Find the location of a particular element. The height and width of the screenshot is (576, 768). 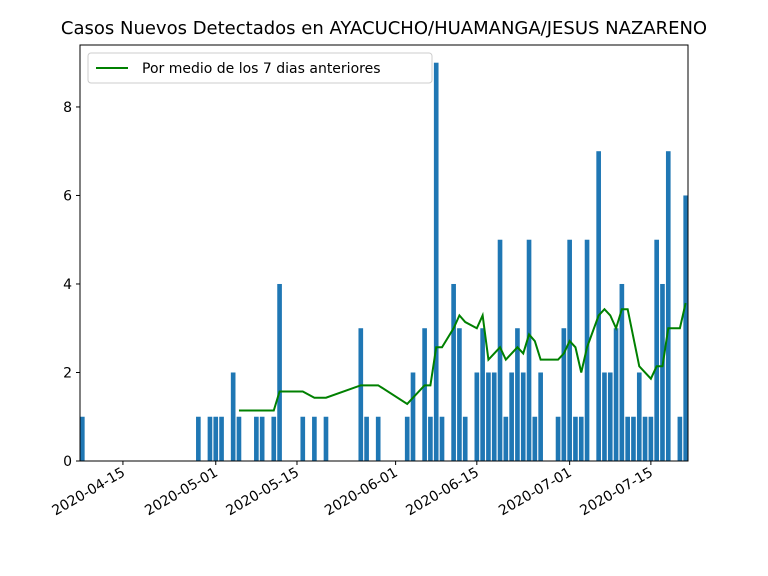

y-tick-label-2: 4 is located at coordinates (67, 285).